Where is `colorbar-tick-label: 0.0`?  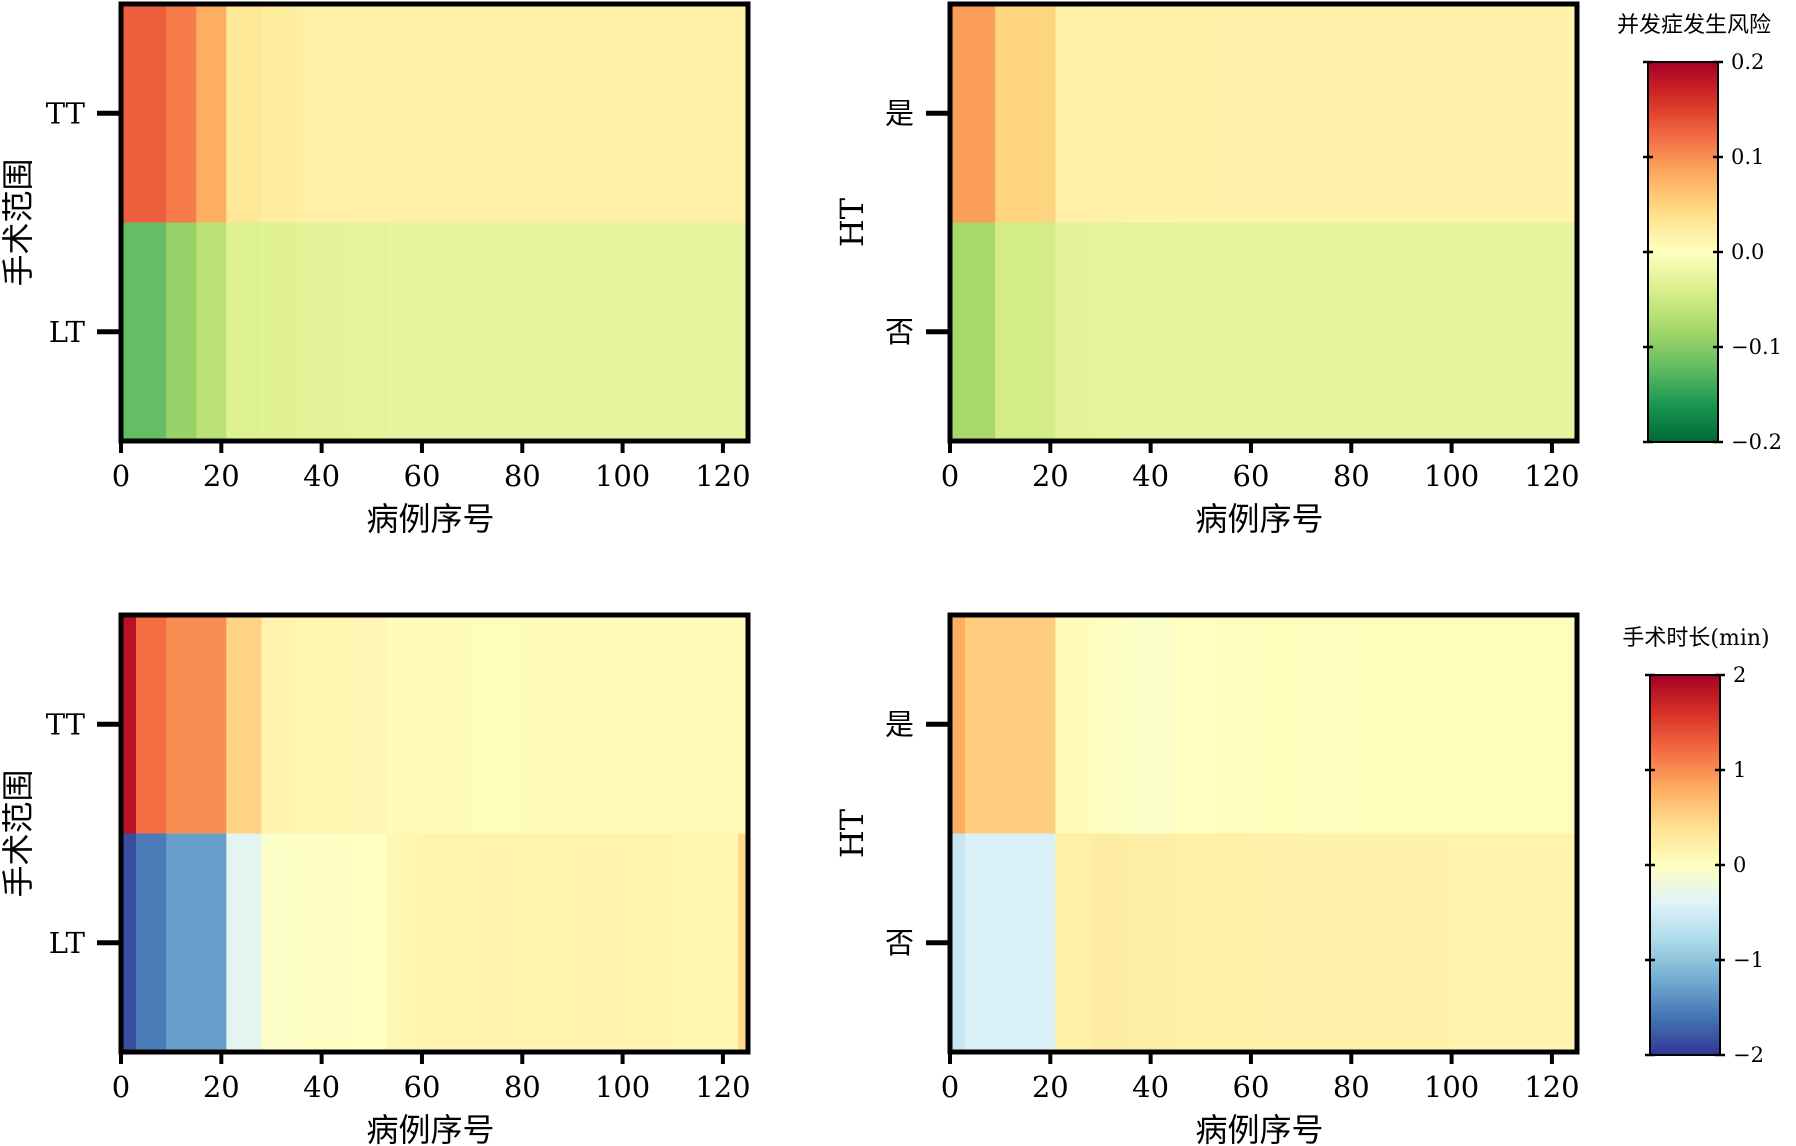 colorbar-tick-label: 0.0 is located at coordinates (1747, 252).